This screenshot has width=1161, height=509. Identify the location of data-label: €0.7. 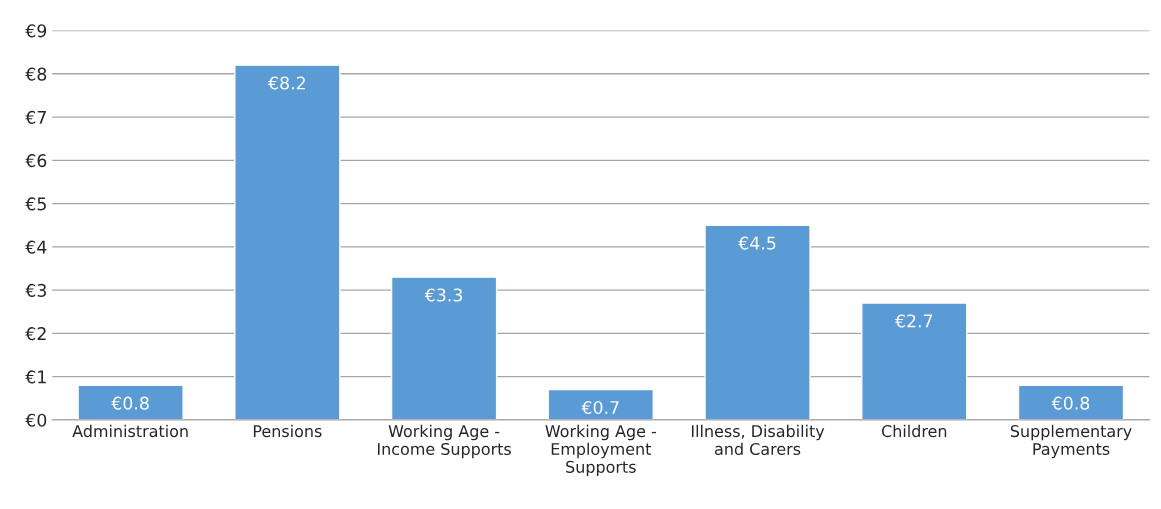
(600, 407).